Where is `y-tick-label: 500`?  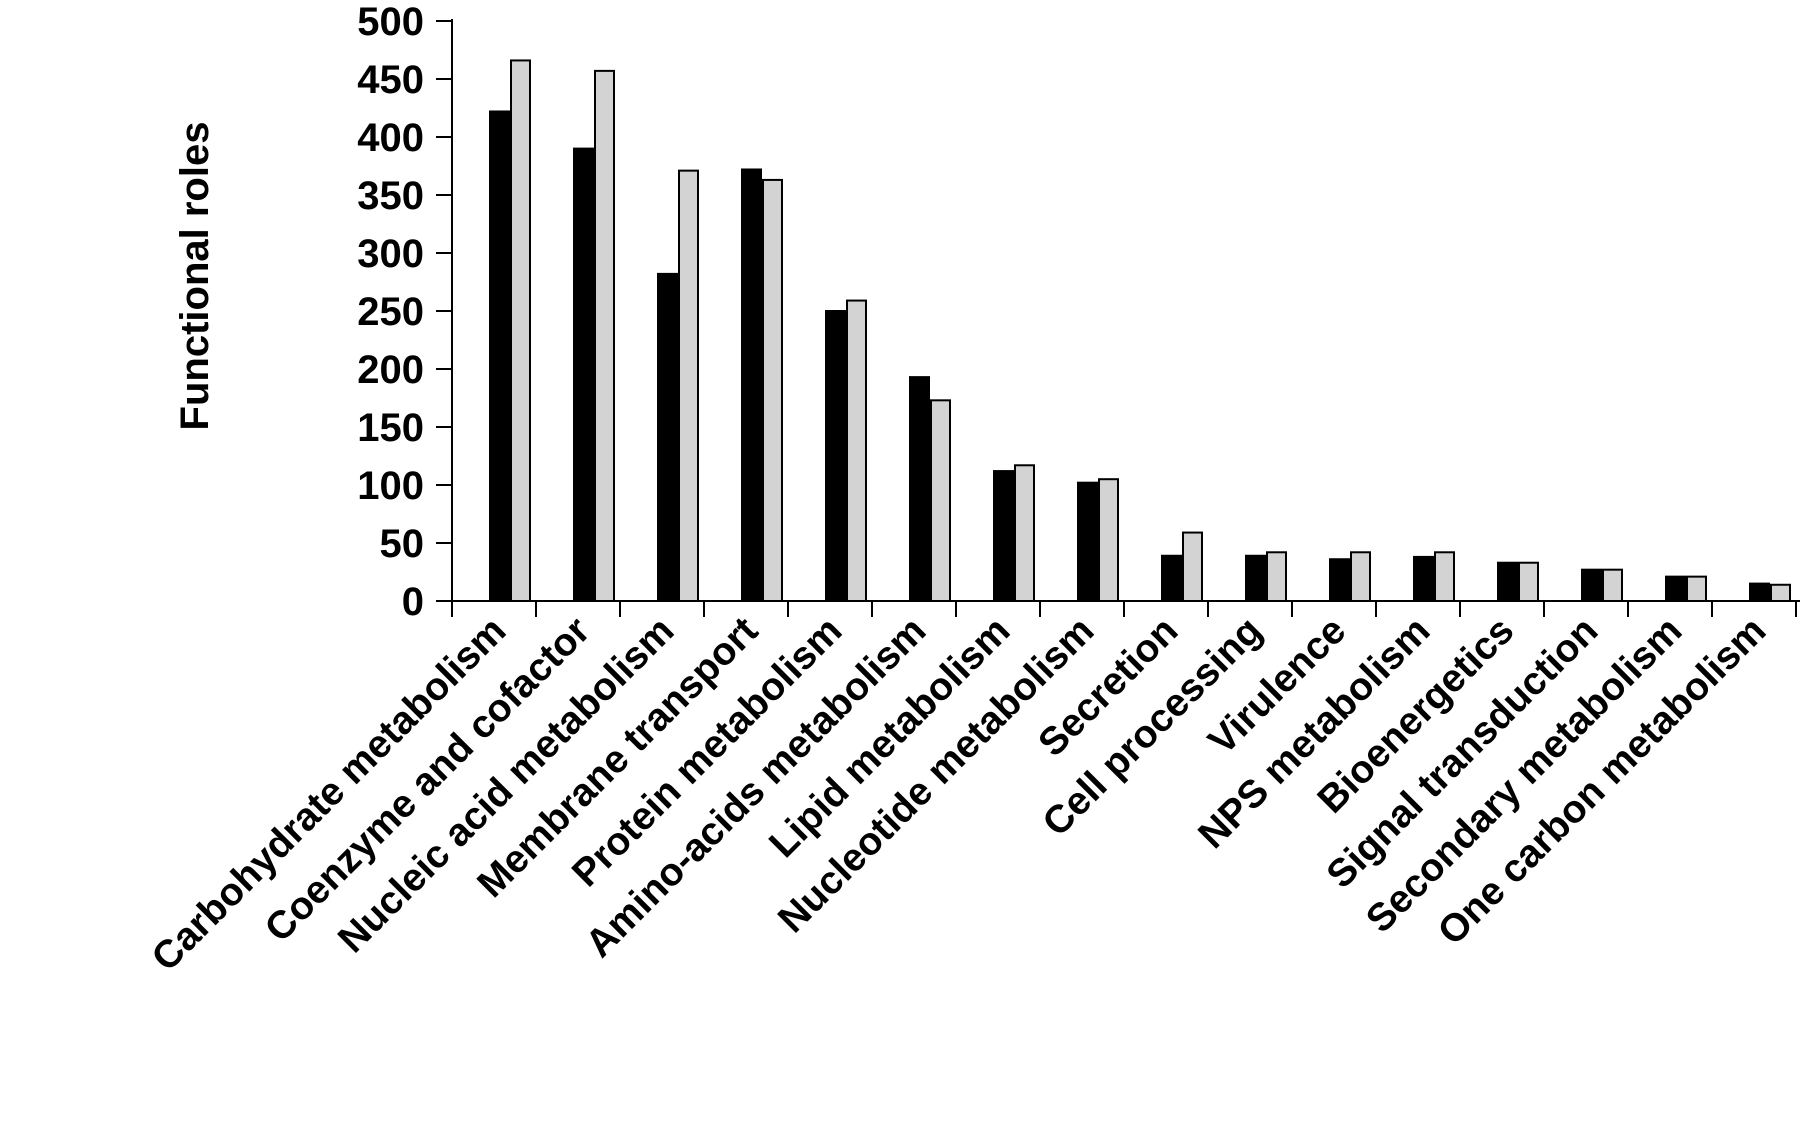
y-tick-label: 500 is located at coordinates (390, 22).